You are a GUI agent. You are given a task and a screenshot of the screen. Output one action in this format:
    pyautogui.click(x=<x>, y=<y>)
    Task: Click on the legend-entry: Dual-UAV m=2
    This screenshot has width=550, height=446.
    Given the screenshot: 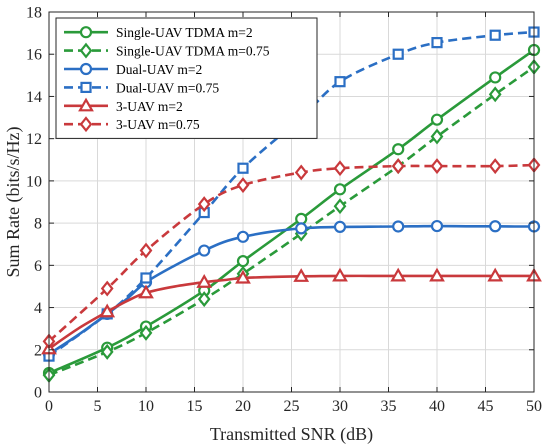 What is the action you would take?
    pyautogui.click(x=133, y=69)
    